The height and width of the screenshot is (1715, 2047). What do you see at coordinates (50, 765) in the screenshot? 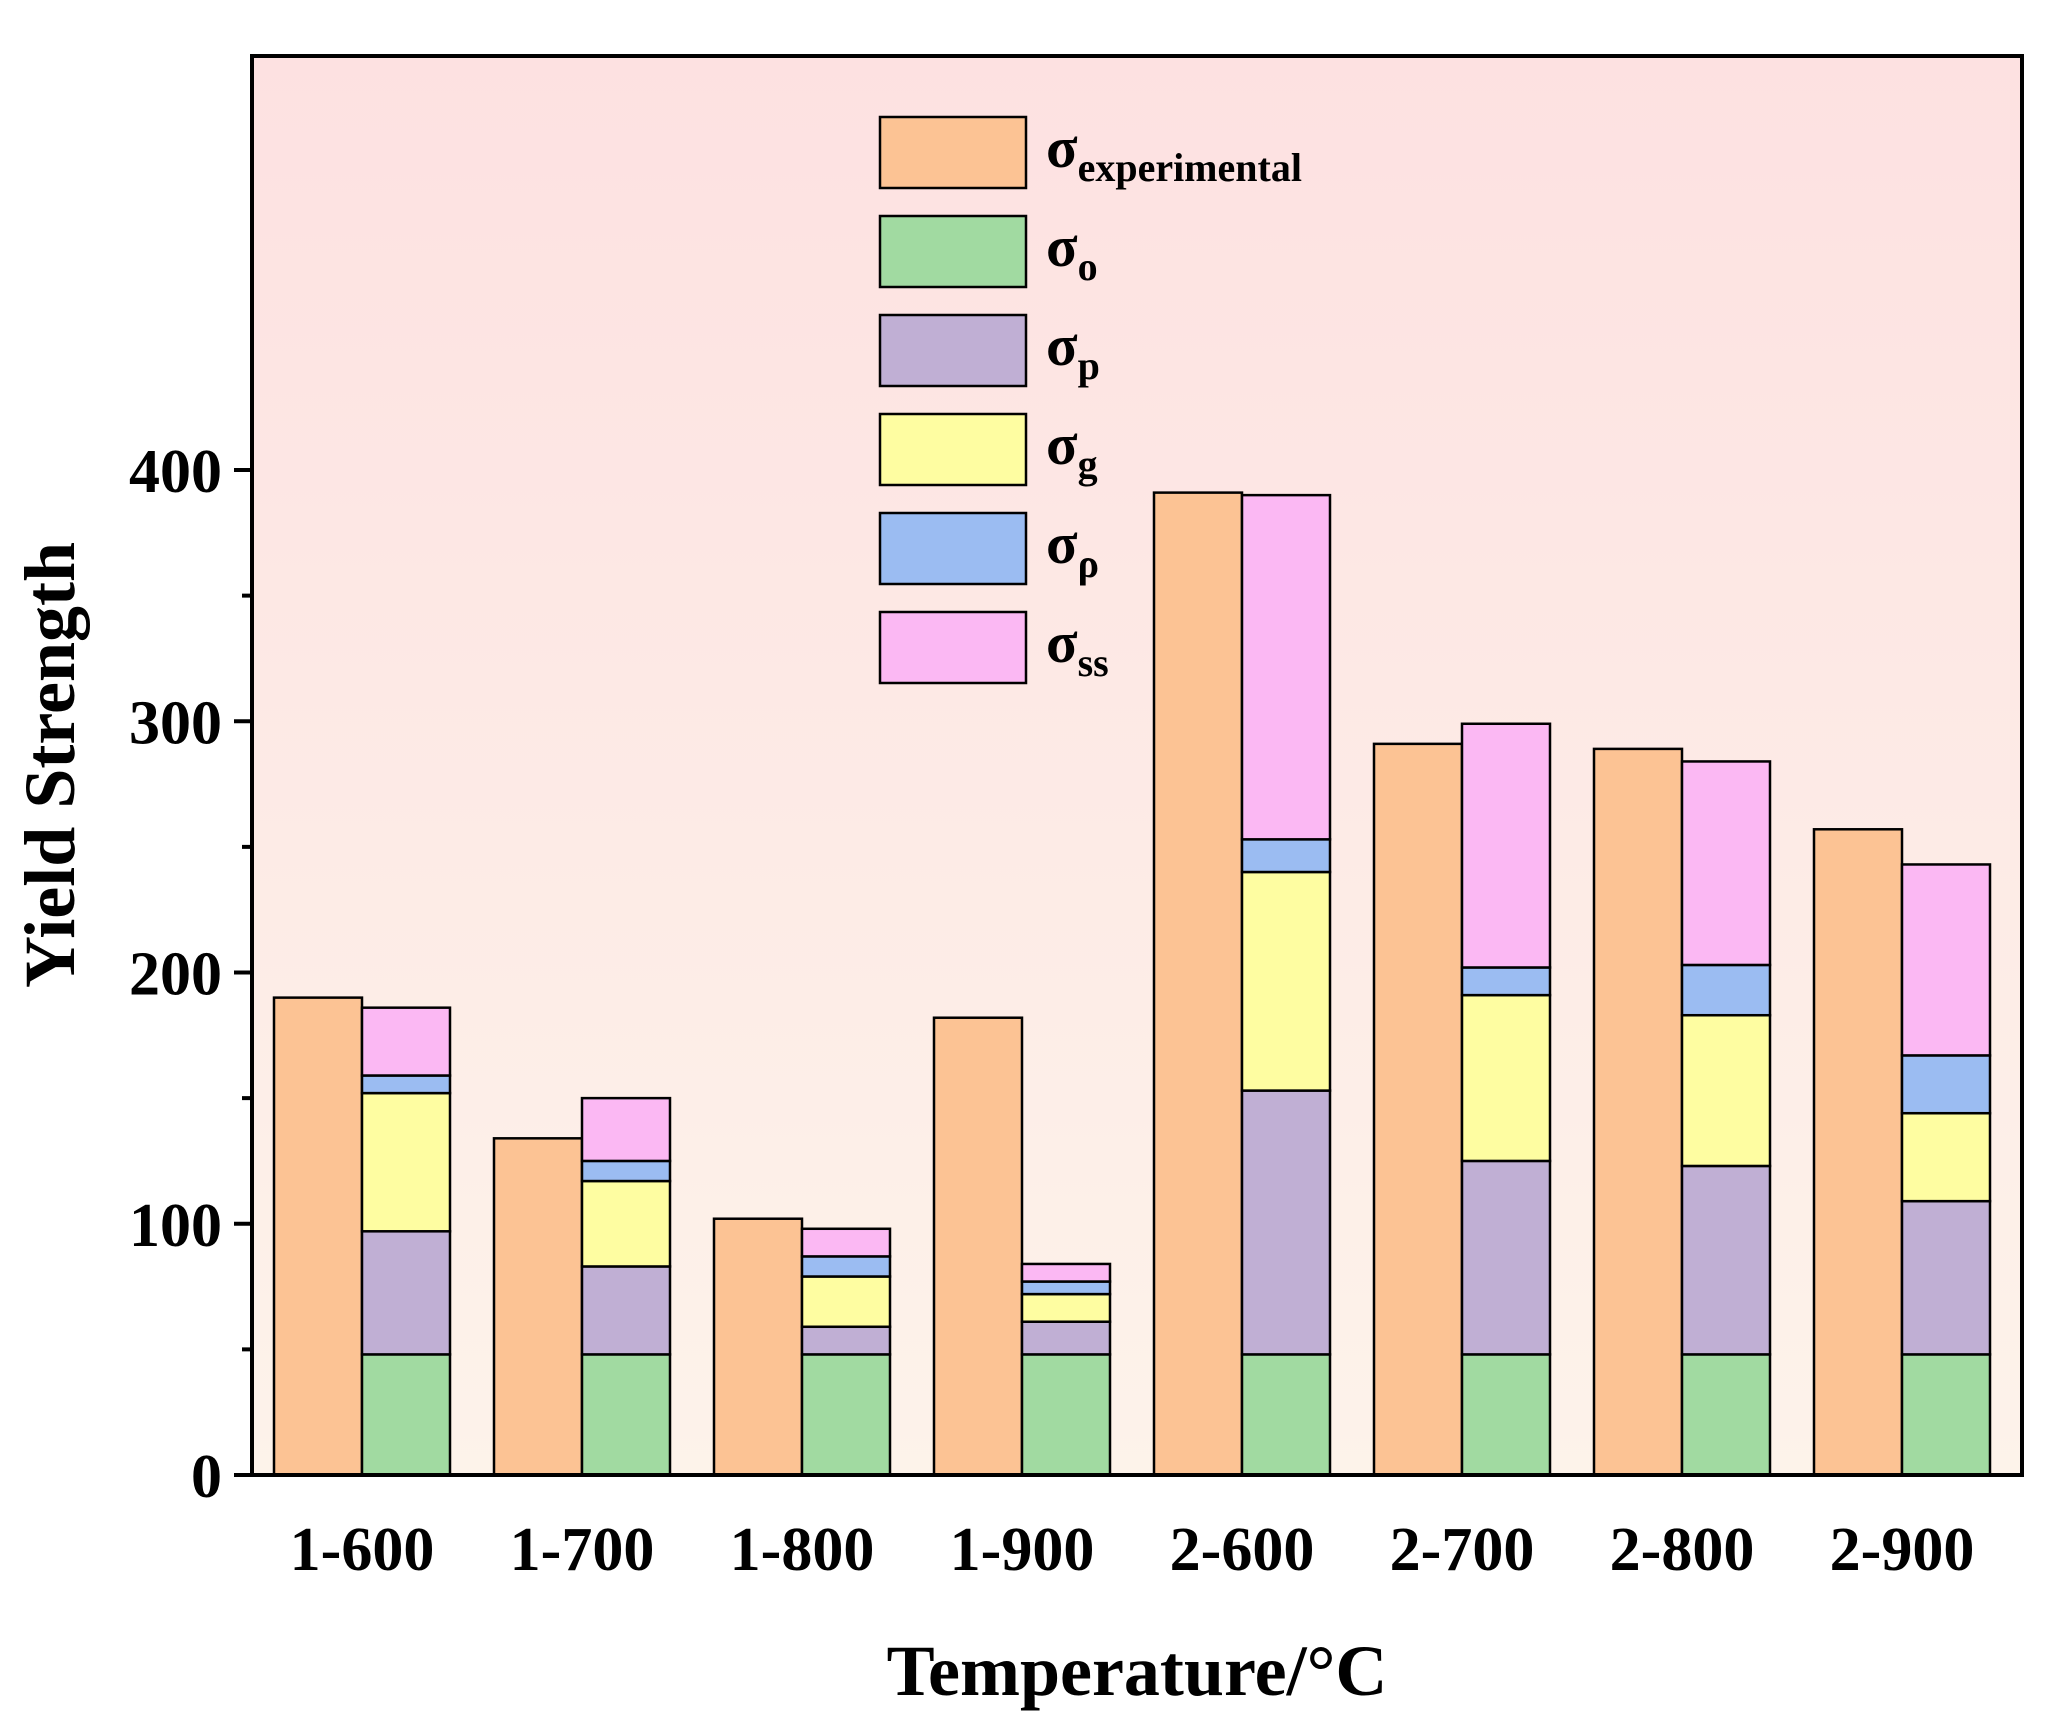
I see `y-axis-title: Yield Strength` at bounding box center [50, 765].